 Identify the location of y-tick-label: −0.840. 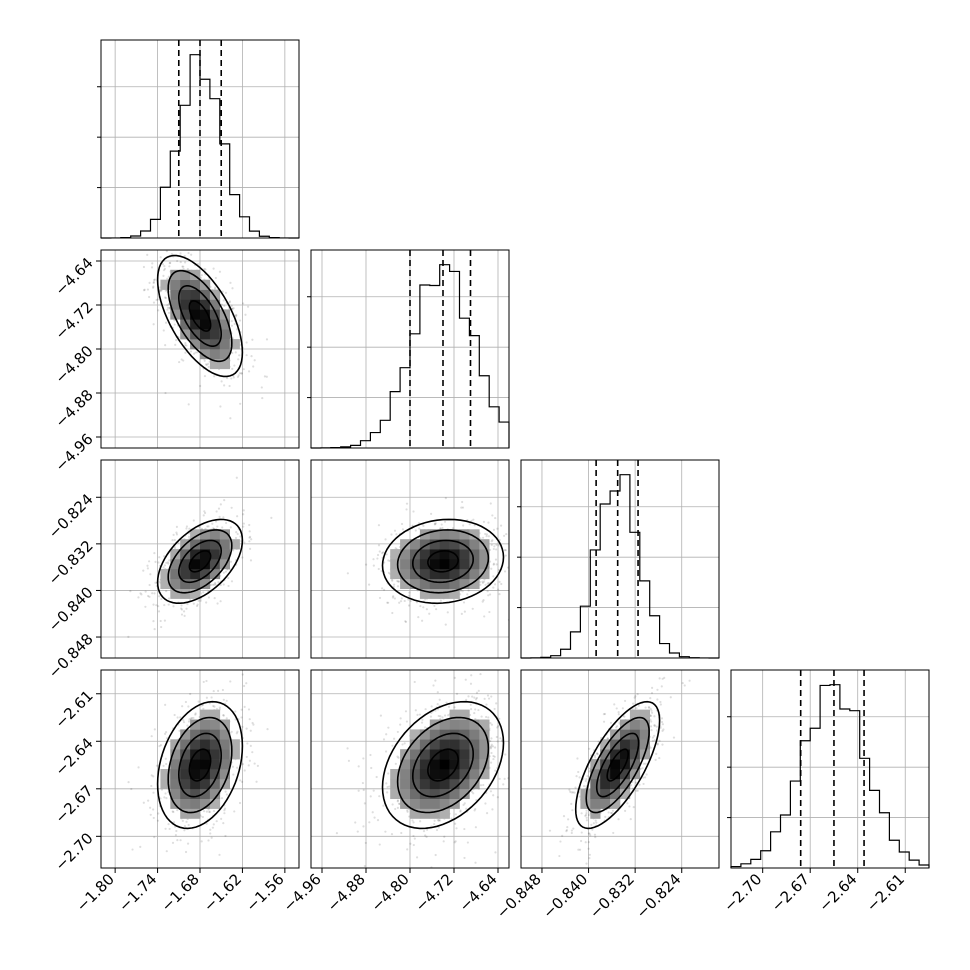
(71, 609).